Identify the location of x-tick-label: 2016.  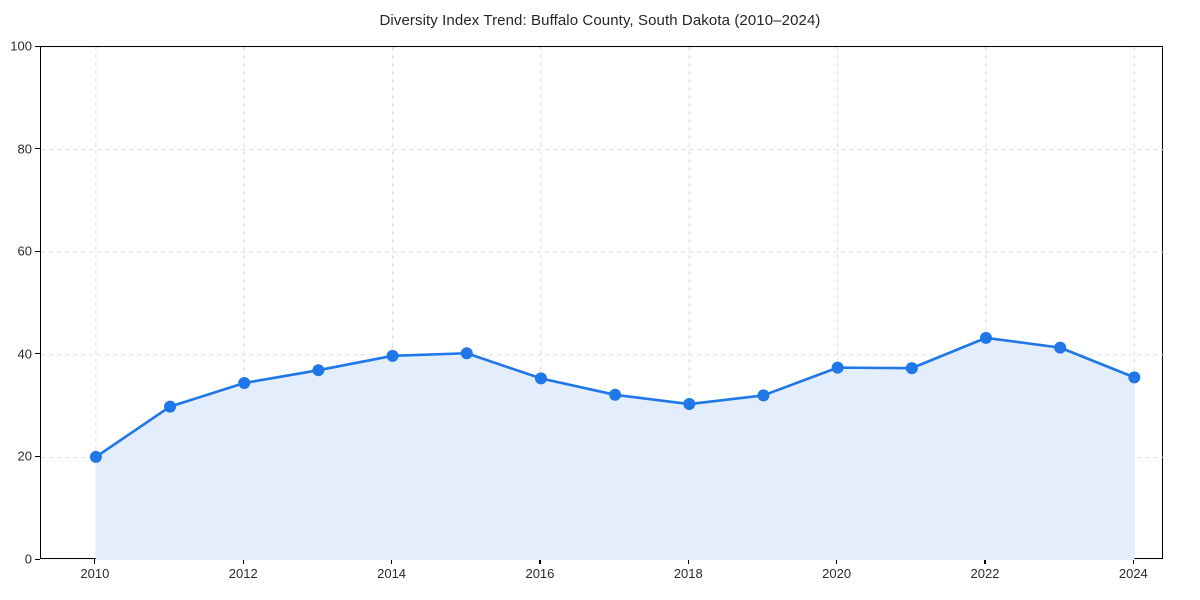
(540, 573).